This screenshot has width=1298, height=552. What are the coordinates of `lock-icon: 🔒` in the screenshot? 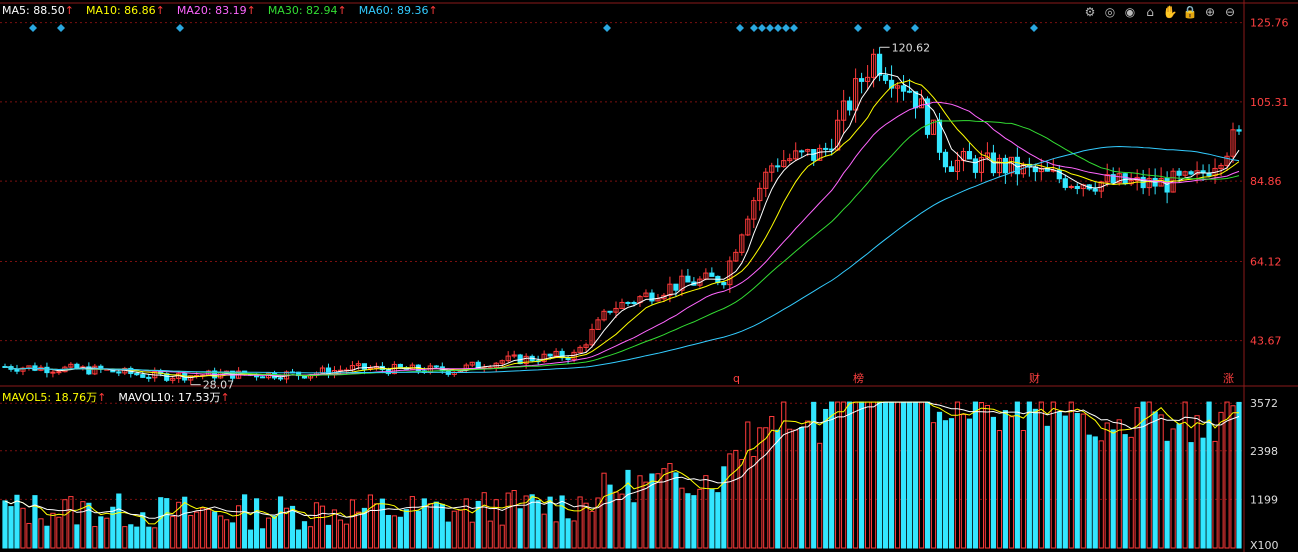 It's located at (1190, 12).